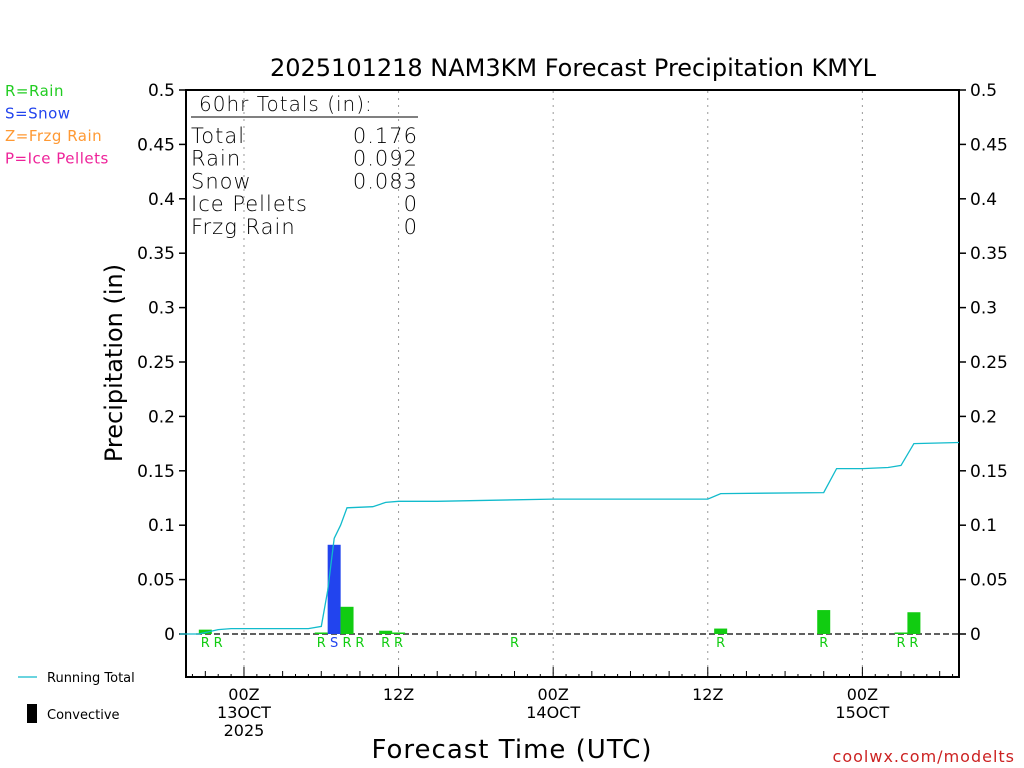 This screenshot has height=768, width=1024. I want to click on totals-row-label: Snow, so click(221, 181).